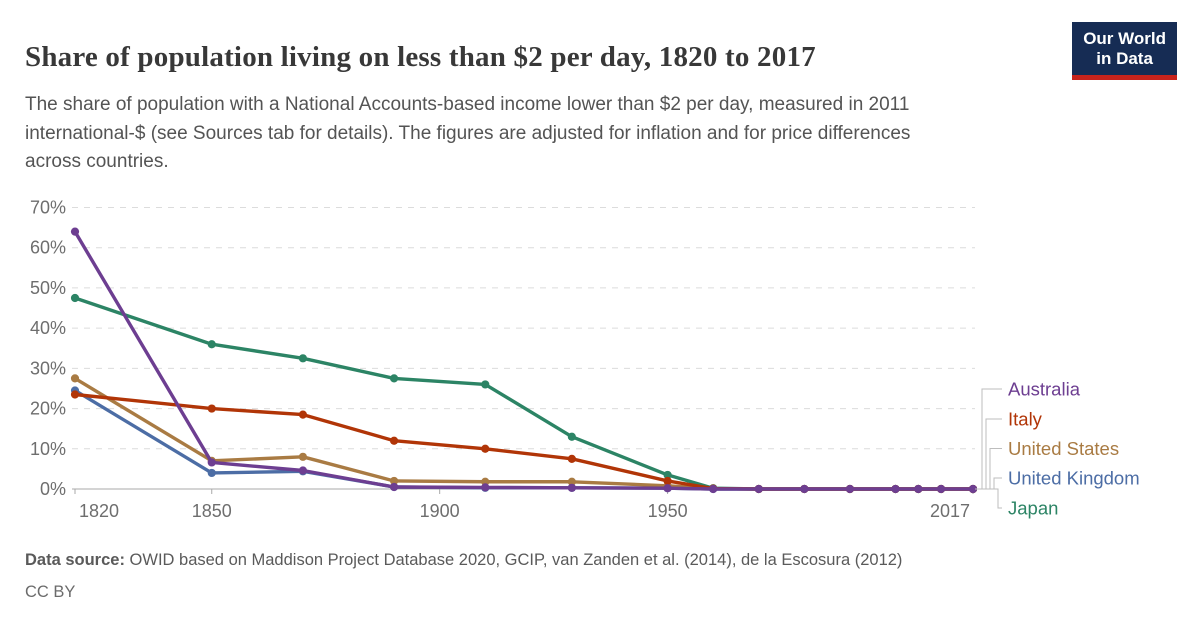  What do you see at coordinates (667, 488) in the screenshot?
I see `data-point-australia-1950` at bounding box center [667, 488].